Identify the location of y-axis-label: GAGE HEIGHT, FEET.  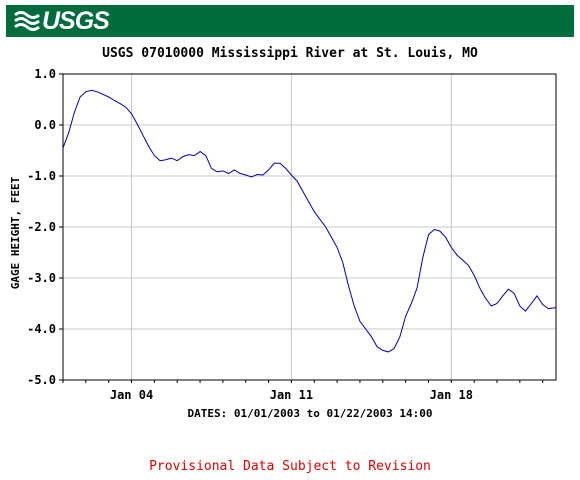
(15, 232).